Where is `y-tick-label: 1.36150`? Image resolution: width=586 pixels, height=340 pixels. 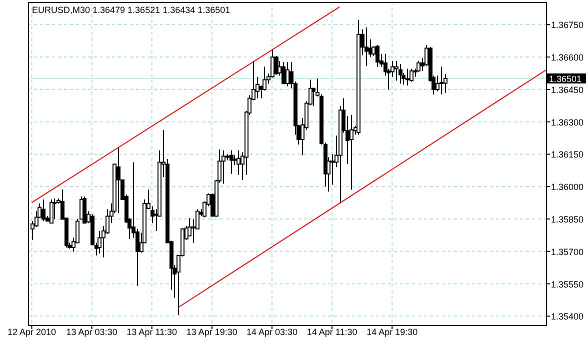 y-tick-label: 1.36150 is located at coordinates (567, 155).